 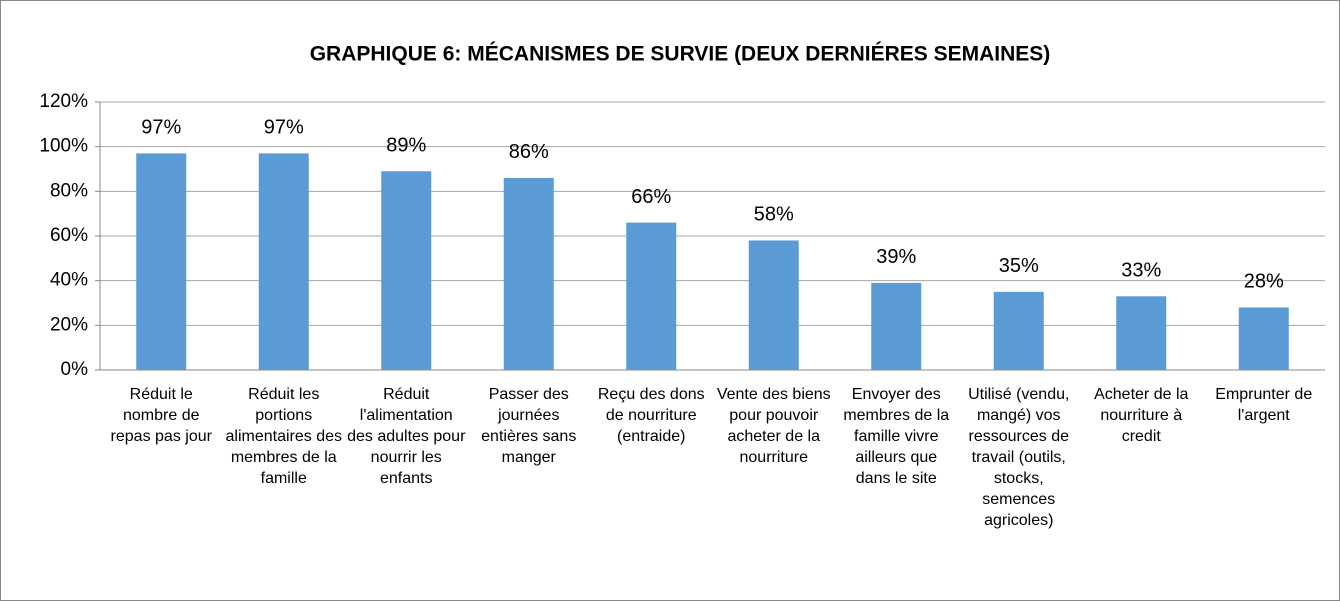 I want to click on x-tick-label: Acheter de la nourriture à credit, so click(x=1141, y=415).